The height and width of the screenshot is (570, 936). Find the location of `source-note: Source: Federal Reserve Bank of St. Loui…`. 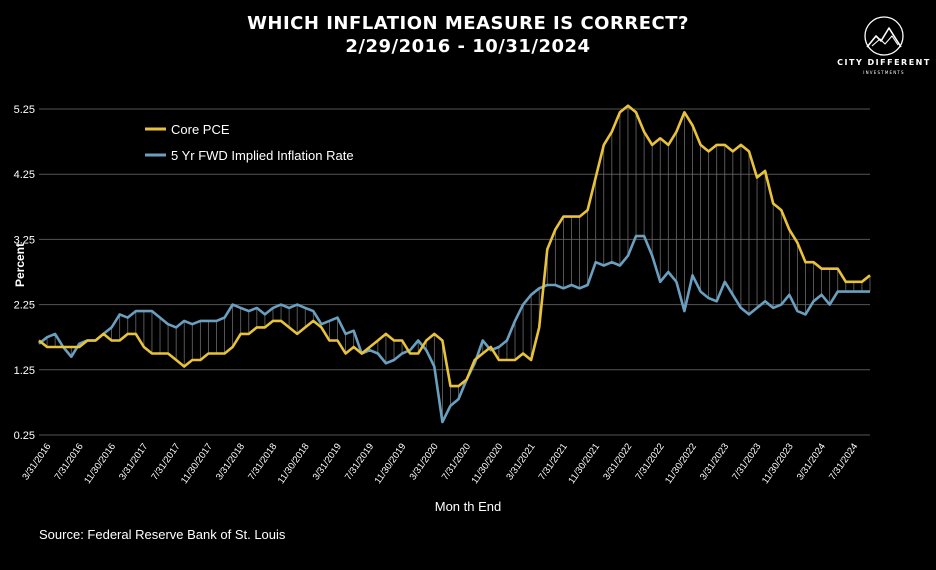

source-note: Source: Federal Reserve Bank of St. Loui… is located at coordinates (162, 534).